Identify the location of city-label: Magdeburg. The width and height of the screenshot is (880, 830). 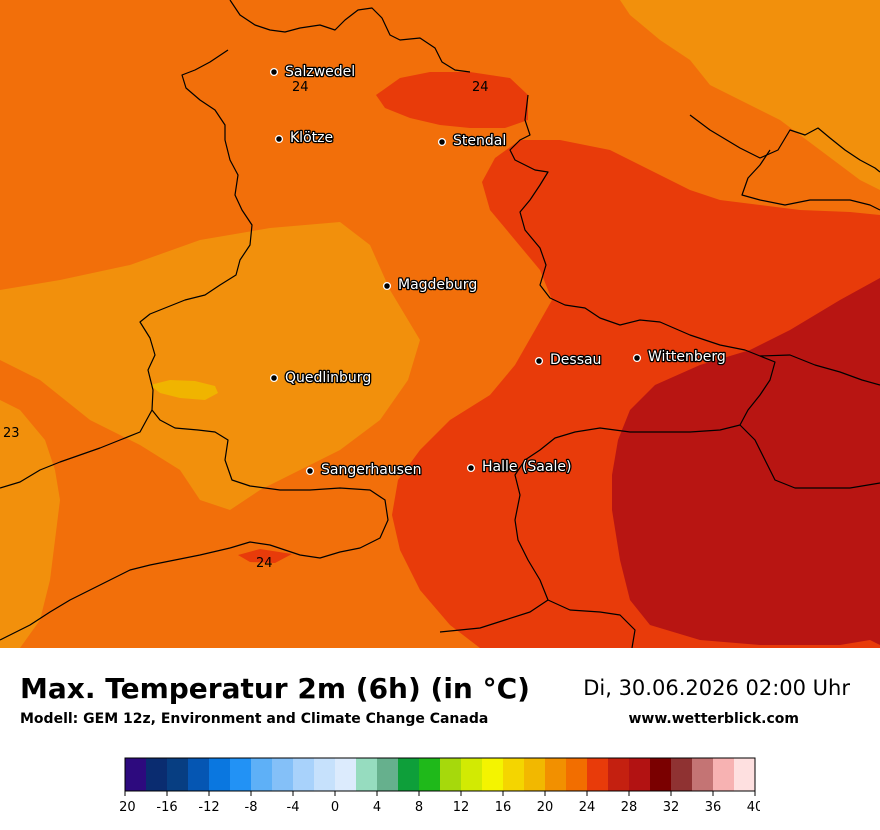
(437, 285).